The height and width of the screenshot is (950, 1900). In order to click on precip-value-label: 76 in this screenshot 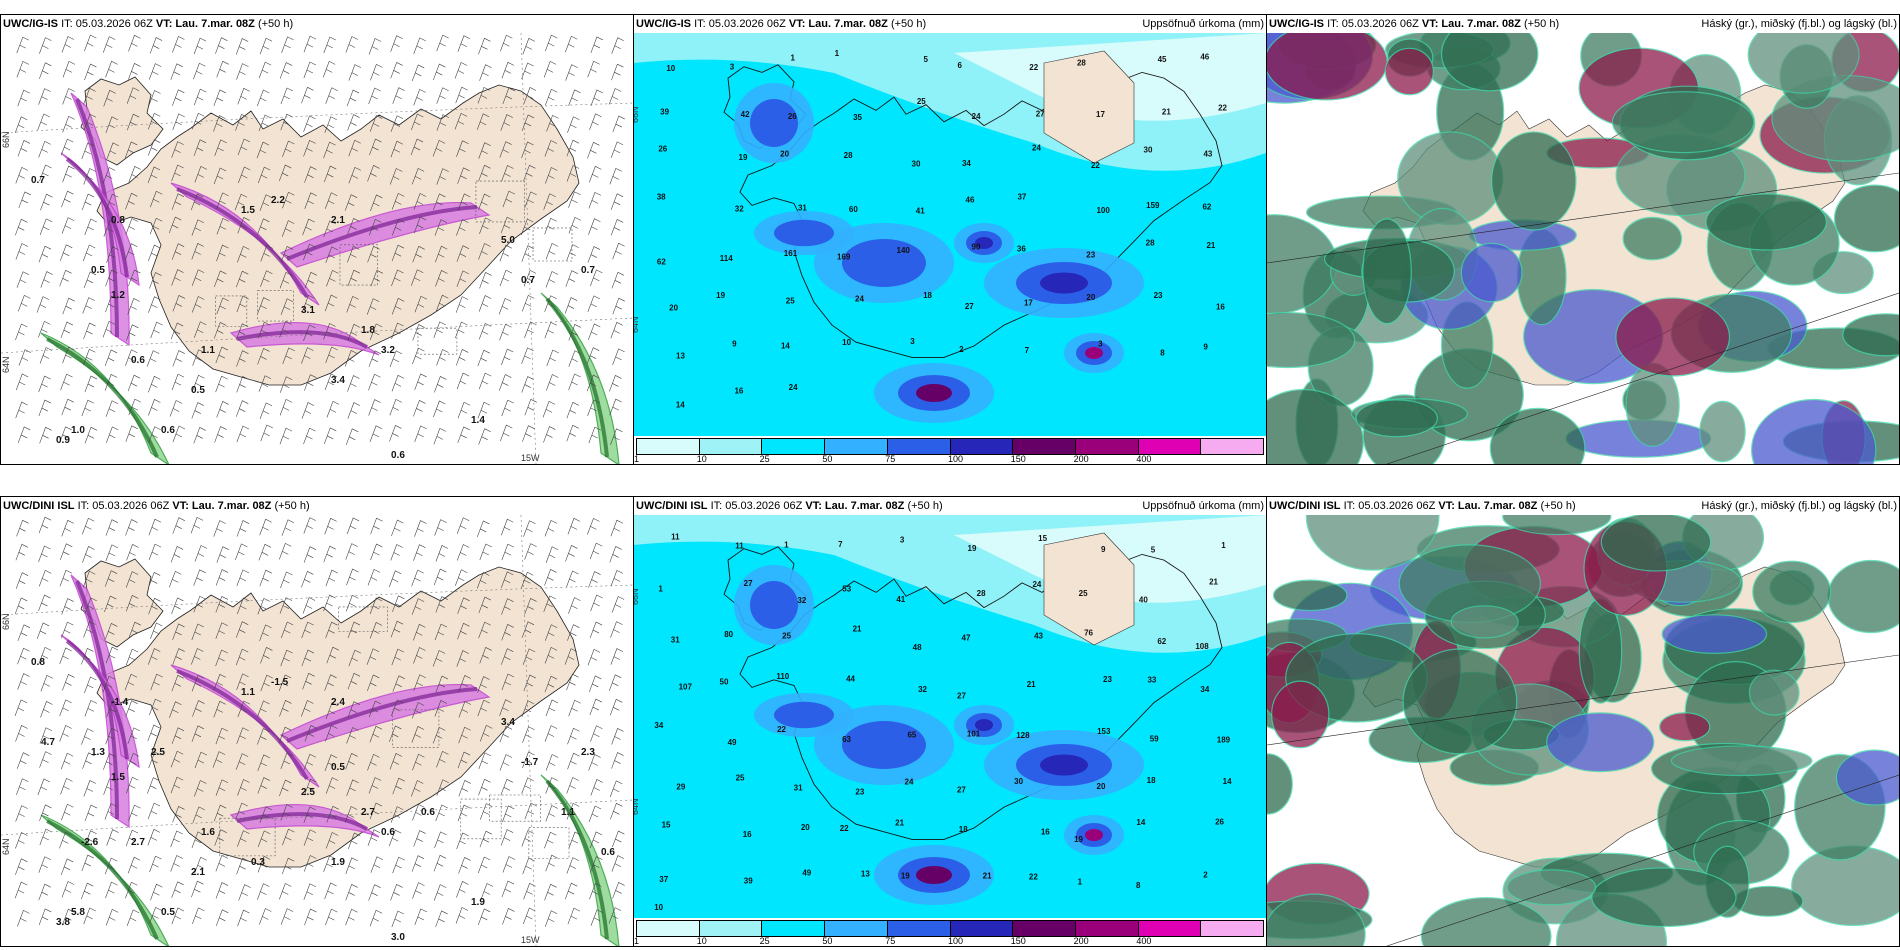, I will do `click(1088, 633)`.